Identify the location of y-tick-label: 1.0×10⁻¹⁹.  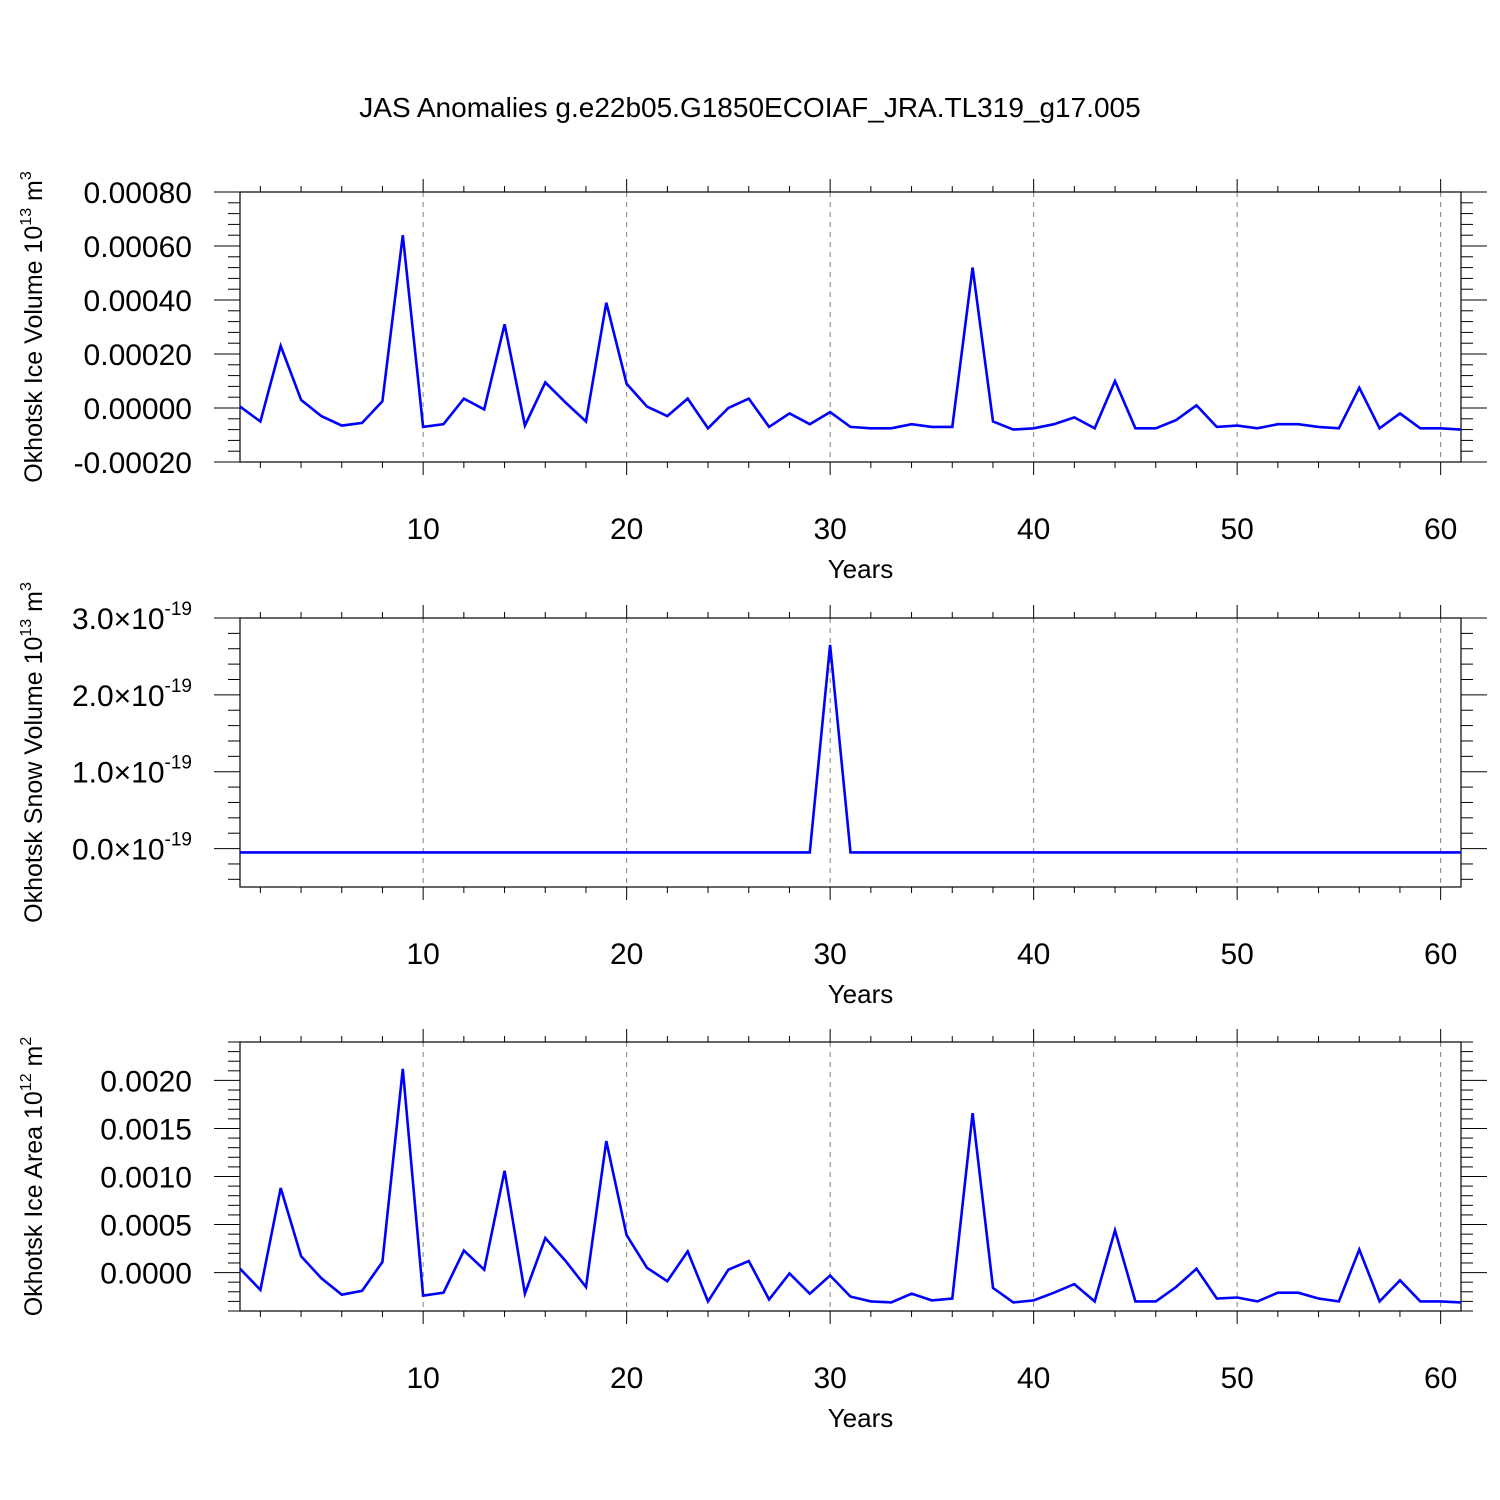
(132, 771).